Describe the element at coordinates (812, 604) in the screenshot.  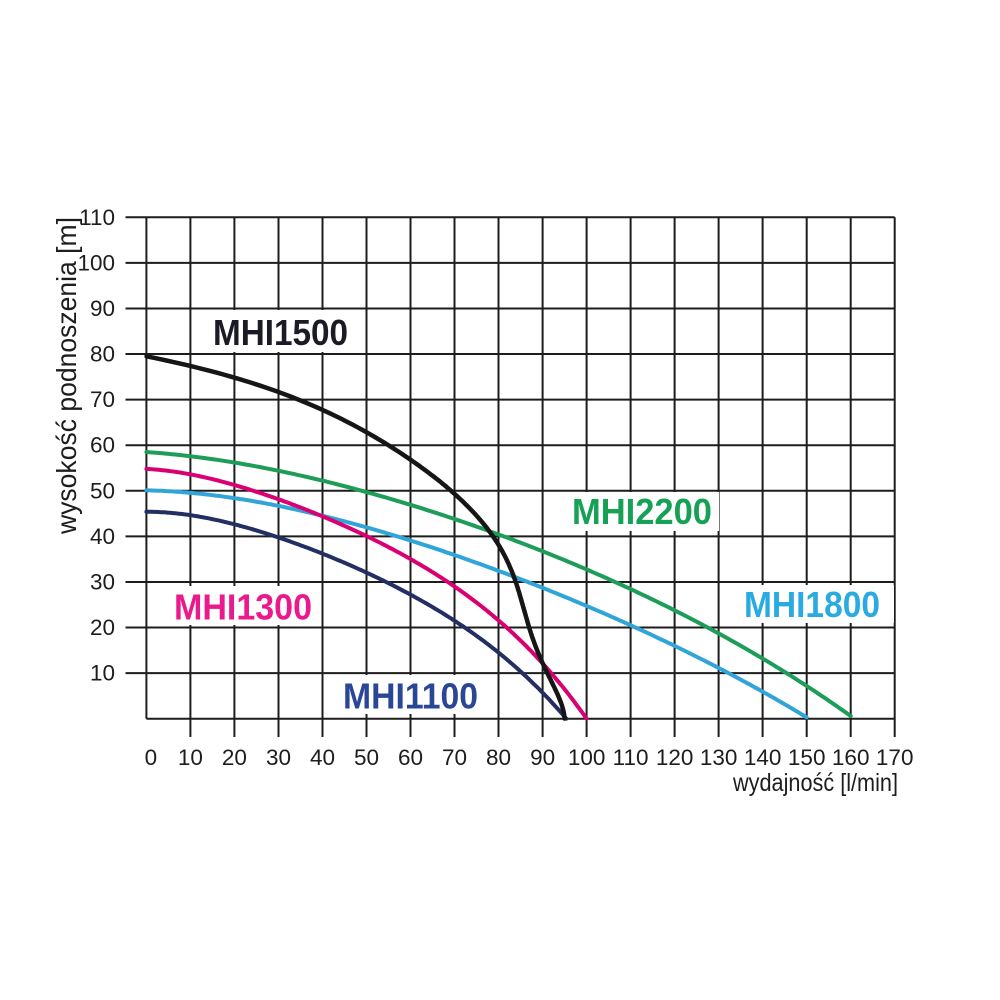
I see `svg-text: MHI1800` at that location.